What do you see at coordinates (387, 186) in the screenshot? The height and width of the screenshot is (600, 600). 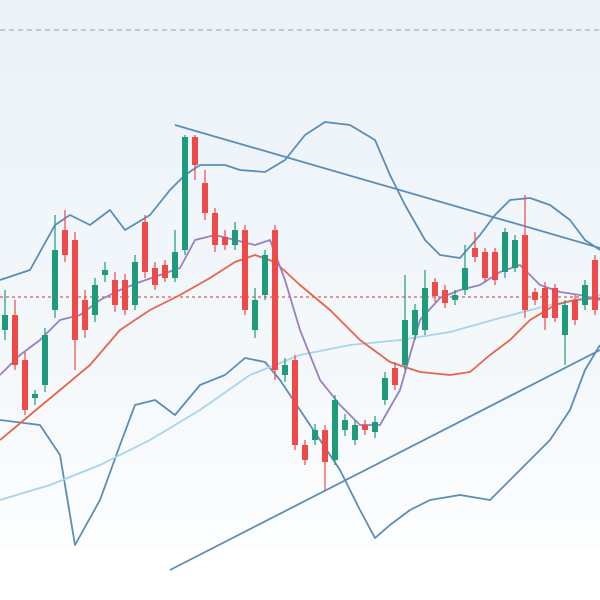 I see `indicator-line` at bounding box center [387, 186].